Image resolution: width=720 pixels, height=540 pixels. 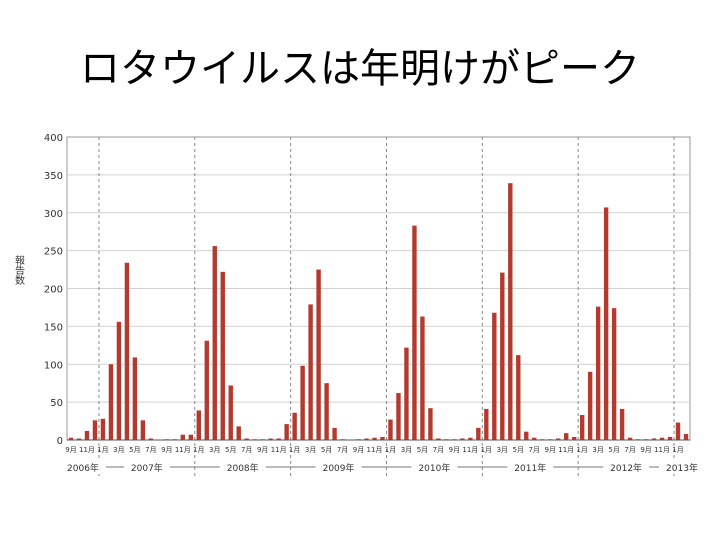 I want to click on y-tick-label: 250, so click(x=53, y=252).